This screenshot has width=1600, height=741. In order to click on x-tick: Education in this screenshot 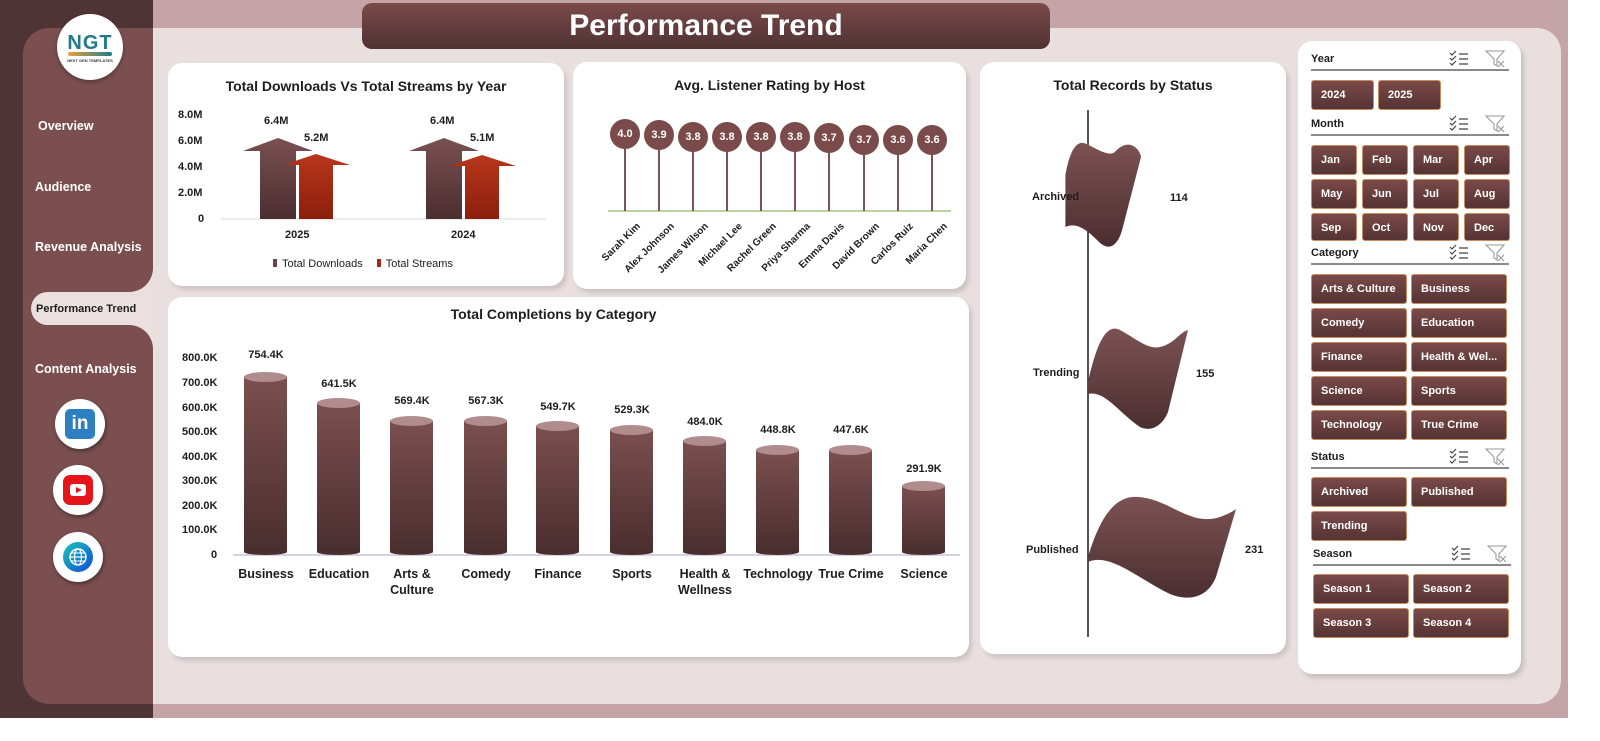, I will do `click(339, 574)`.